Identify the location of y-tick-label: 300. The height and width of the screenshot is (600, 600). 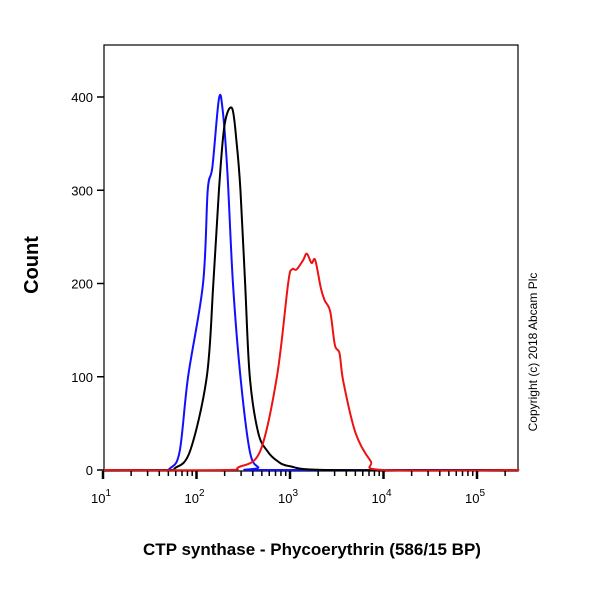
(82, 190).